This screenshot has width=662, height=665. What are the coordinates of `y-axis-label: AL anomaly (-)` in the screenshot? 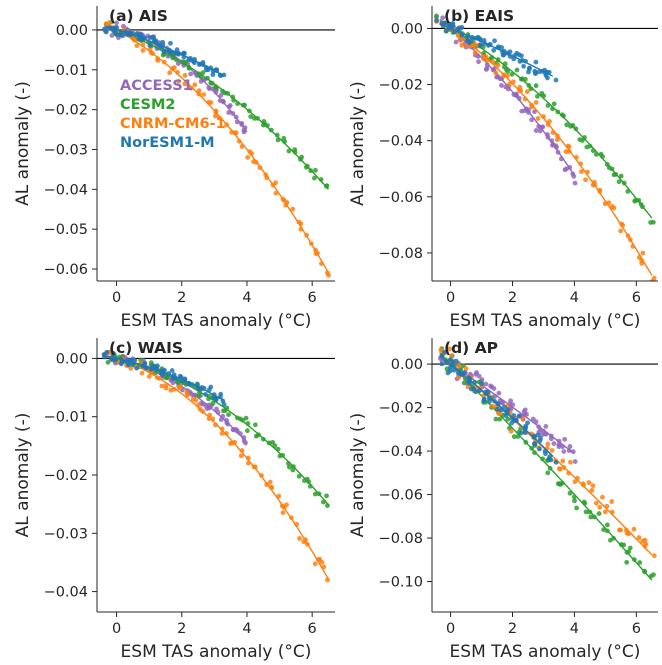 It's located at (358, 143).